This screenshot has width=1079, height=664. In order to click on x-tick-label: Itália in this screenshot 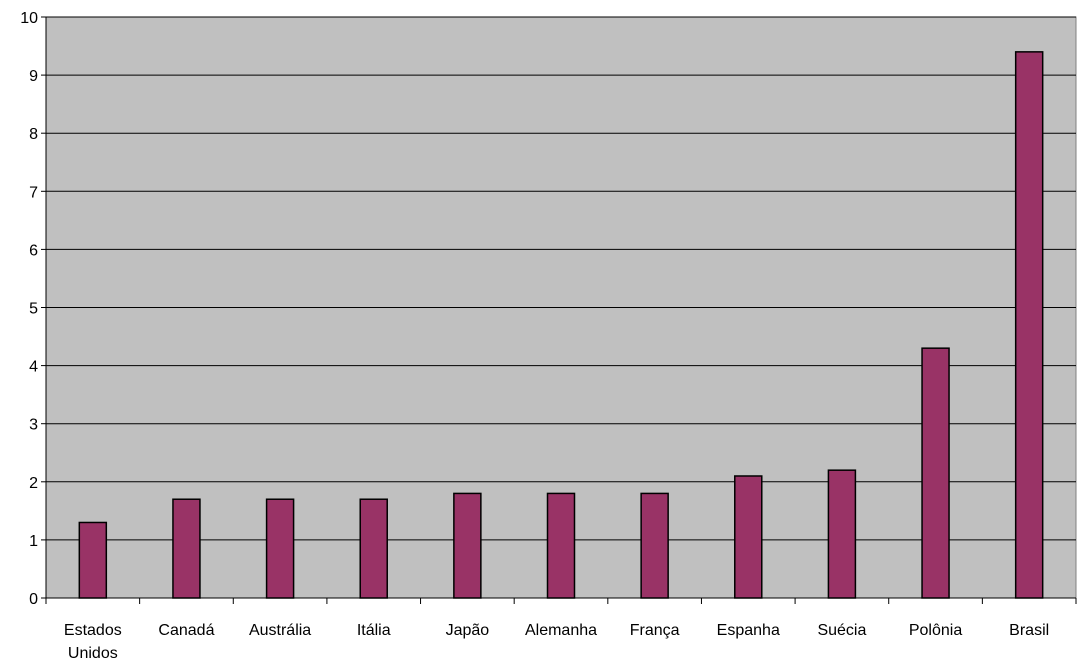, I will do `click(374, 630)`.